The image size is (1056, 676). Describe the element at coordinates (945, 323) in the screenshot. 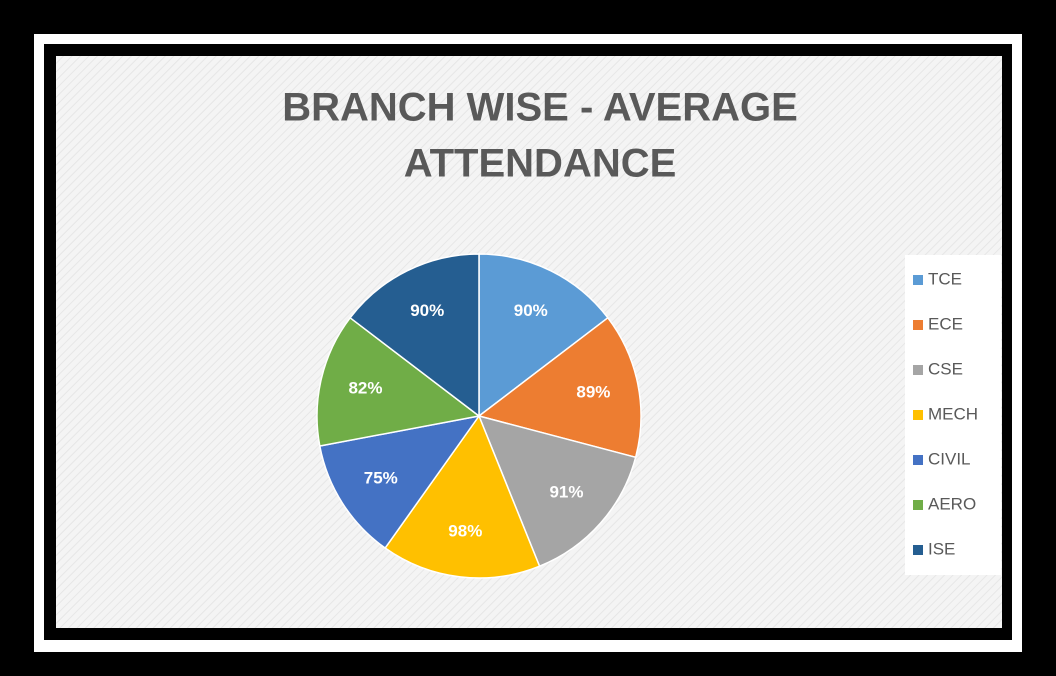

I see `legend-label: ECE` at that location.